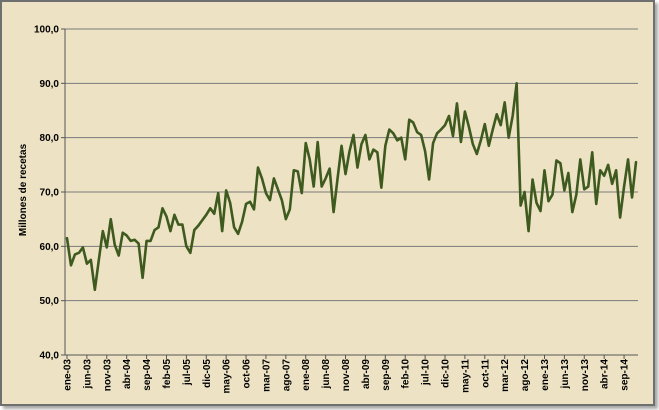  I want to click on y-tick-label: 40,0, so click(50, 356).